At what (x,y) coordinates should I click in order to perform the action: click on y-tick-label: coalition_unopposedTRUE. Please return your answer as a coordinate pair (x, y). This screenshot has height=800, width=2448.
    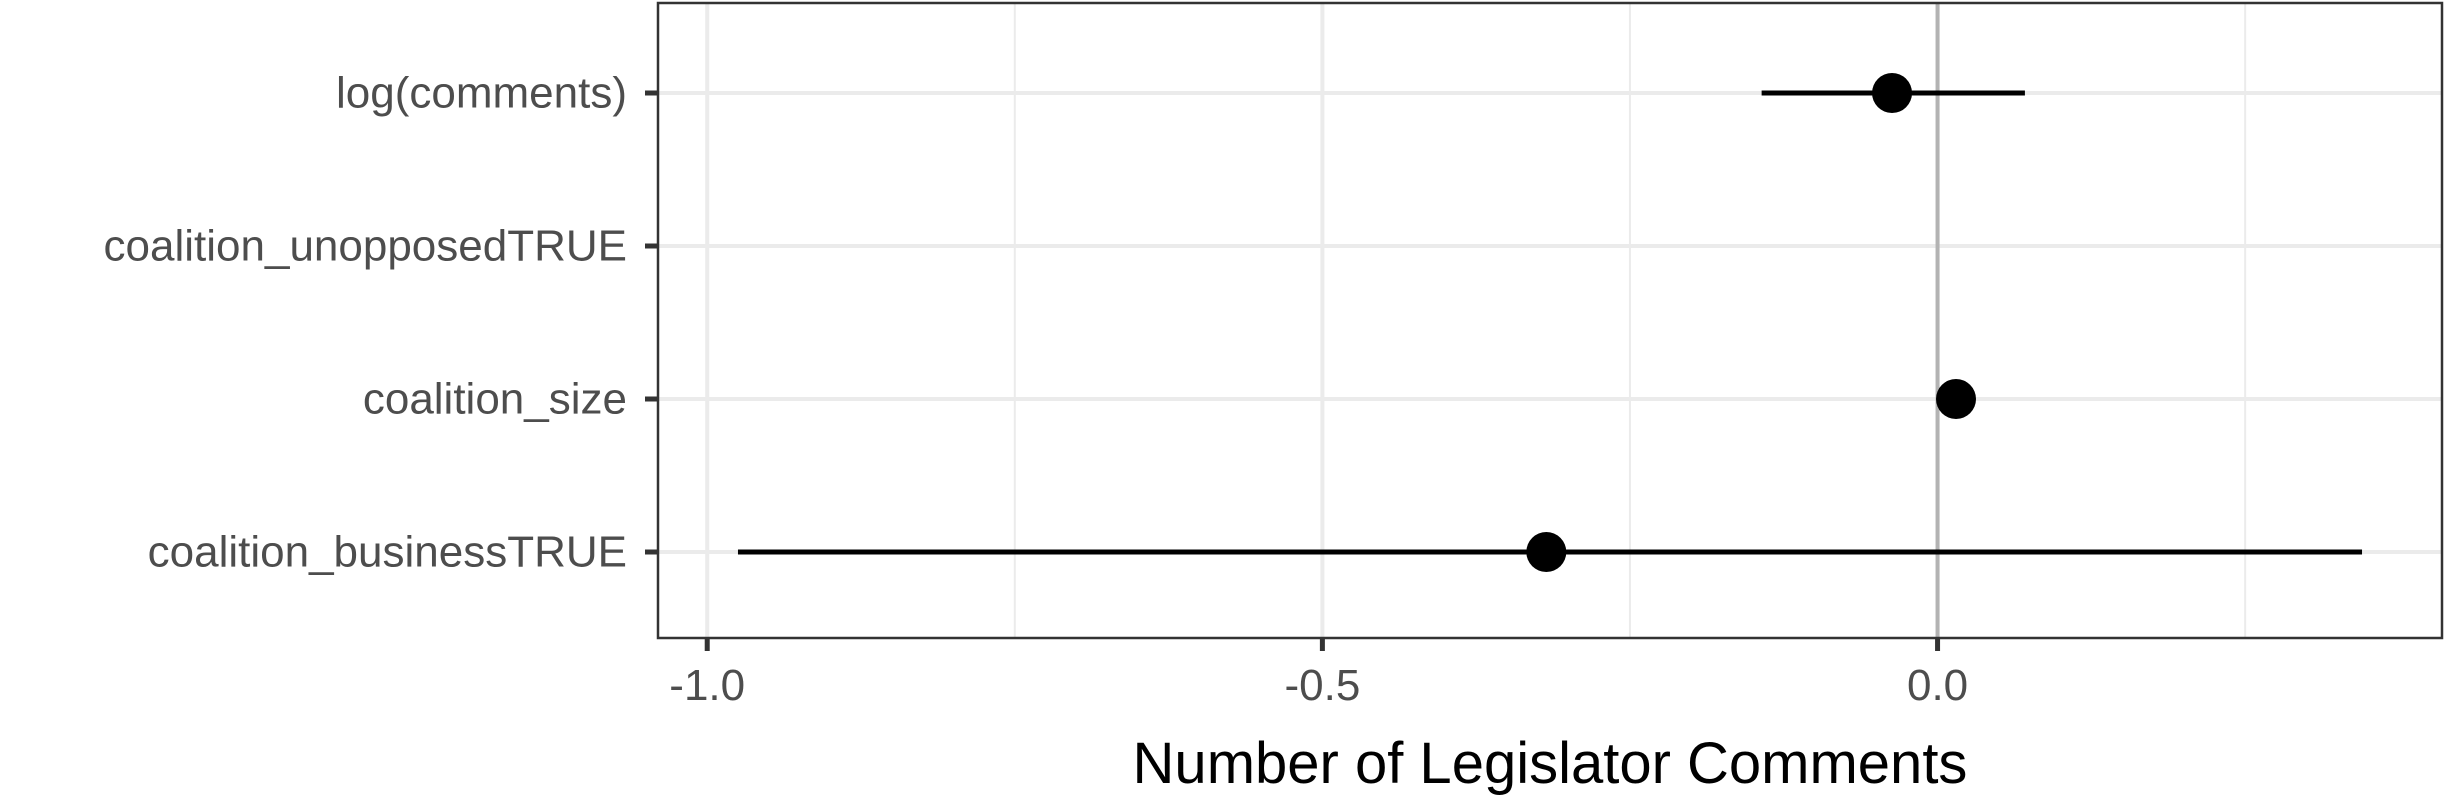
    Looking at the image, I should click on (365, 246).